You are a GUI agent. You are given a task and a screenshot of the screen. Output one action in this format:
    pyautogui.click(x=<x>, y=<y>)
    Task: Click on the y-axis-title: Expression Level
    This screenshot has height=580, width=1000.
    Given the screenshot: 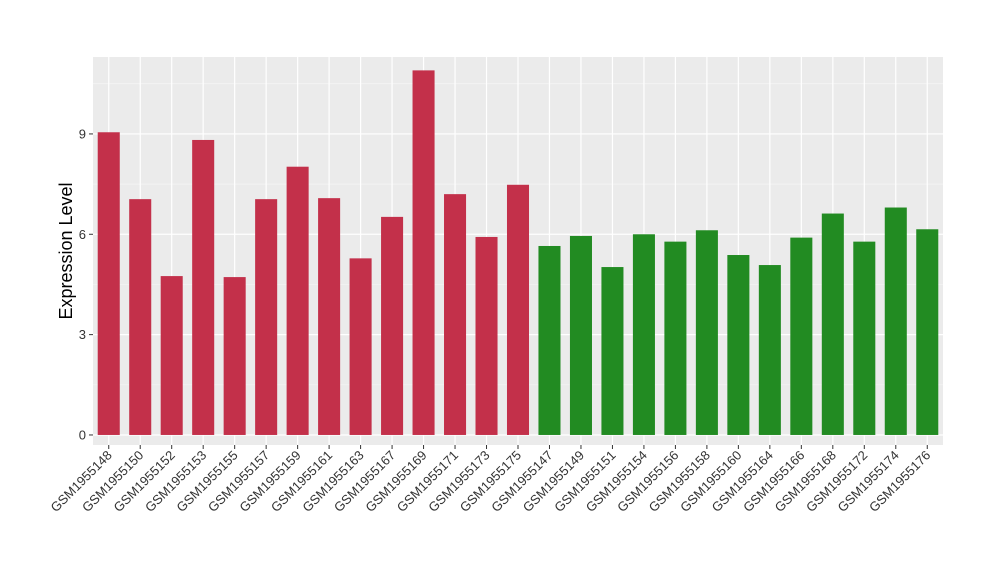 What is the action you would take?
    pyautogui.click(x=66, y=250)
    